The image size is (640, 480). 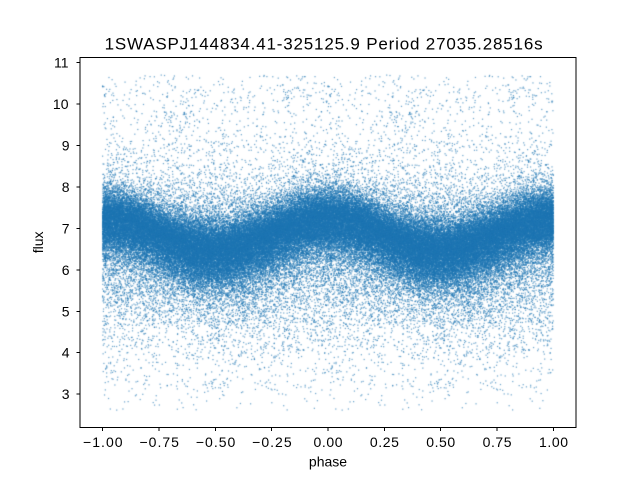 What do you see at coordinates (66, 394) in the screenshot?
I see `svg-text: 3` at bounding box center [66, 394].